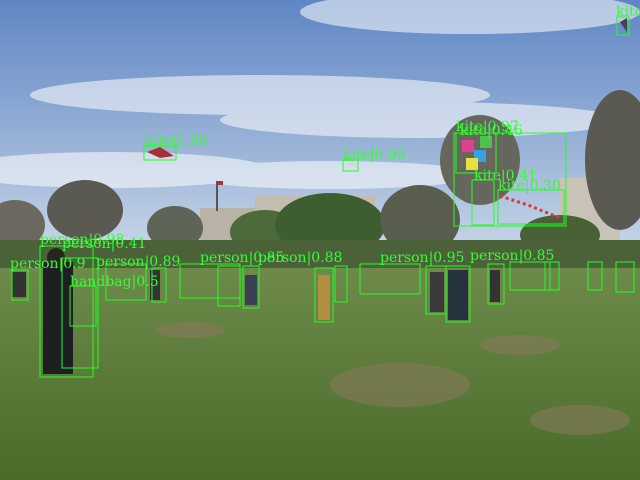  I want to click on detection-label-kite-3-label: kite, so click(628, 12).